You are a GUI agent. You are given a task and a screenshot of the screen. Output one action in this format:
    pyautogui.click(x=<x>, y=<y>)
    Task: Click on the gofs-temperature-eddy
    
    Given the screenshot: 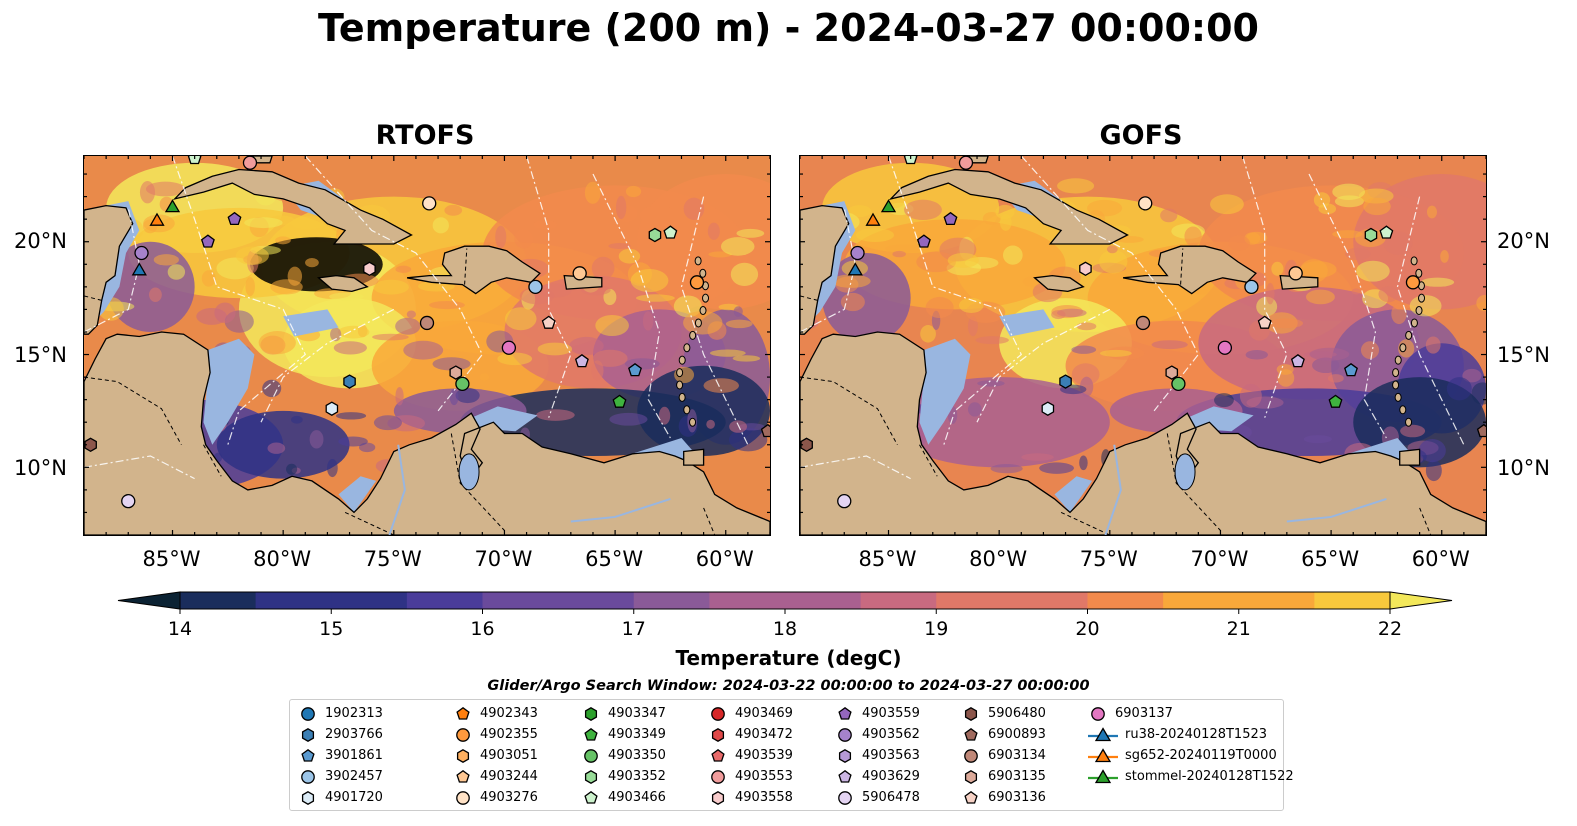 What is the action you would take?
    pyautogui.click(x=1377, y=206)
    